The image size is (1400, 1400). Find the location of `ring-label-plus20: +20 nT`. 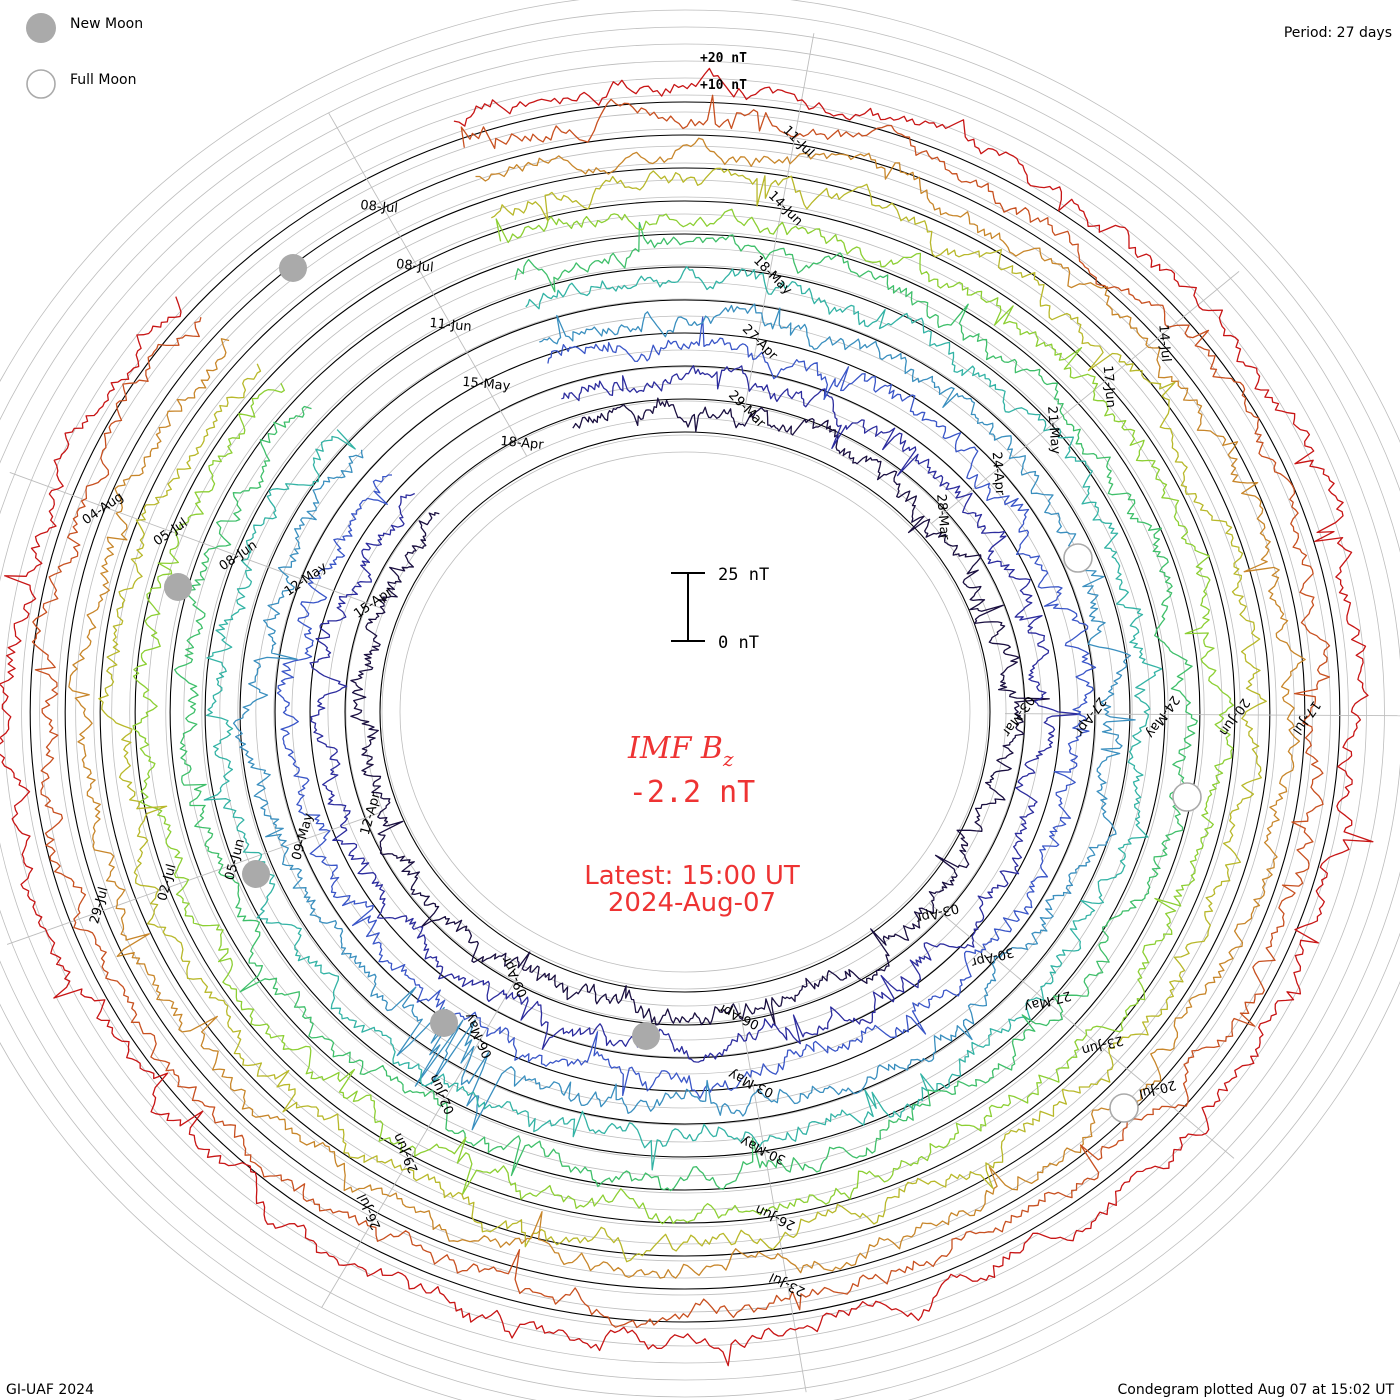

ring-label-plus20: +20 nT is located at coordinates (723, 58).